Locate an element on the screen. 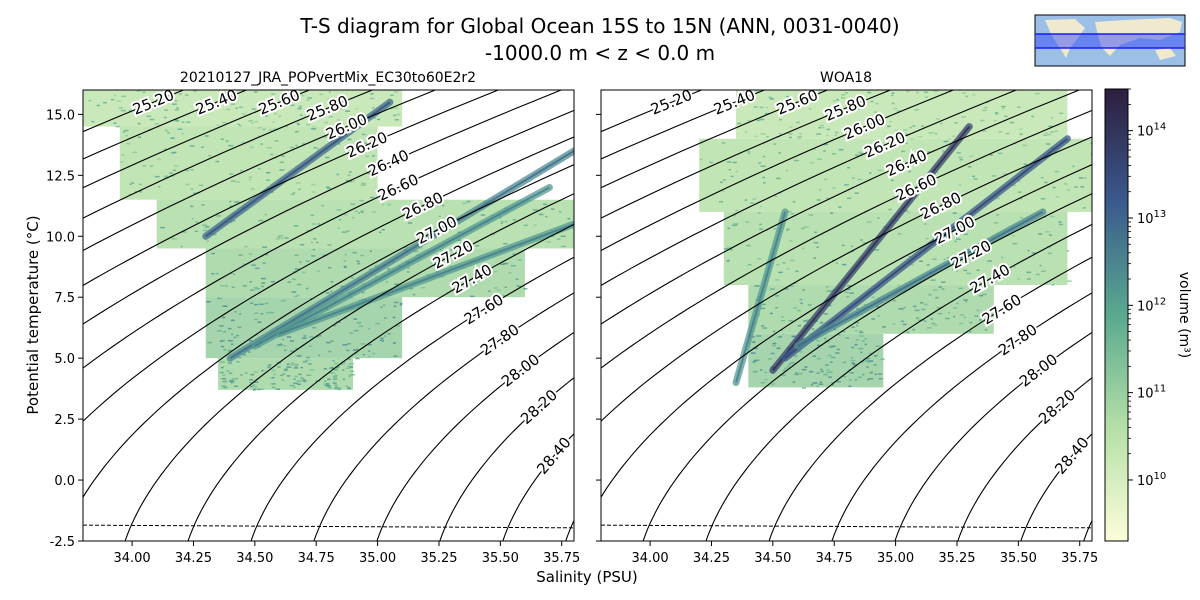 The image size is (1200, 600). x-axis-label: Salinity (PSU) is located at coordinates (587, 577).